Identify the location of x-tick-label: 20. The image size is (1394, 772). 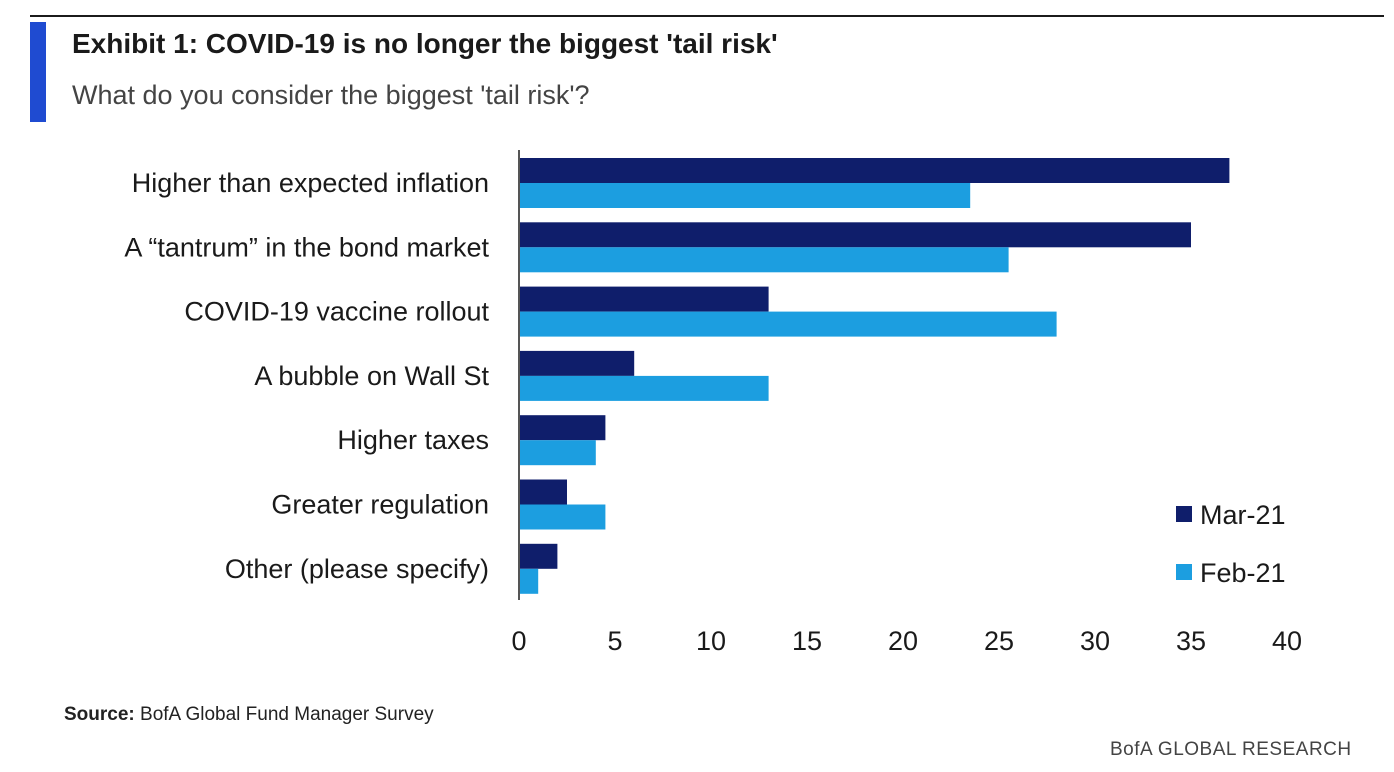
(903, 641).